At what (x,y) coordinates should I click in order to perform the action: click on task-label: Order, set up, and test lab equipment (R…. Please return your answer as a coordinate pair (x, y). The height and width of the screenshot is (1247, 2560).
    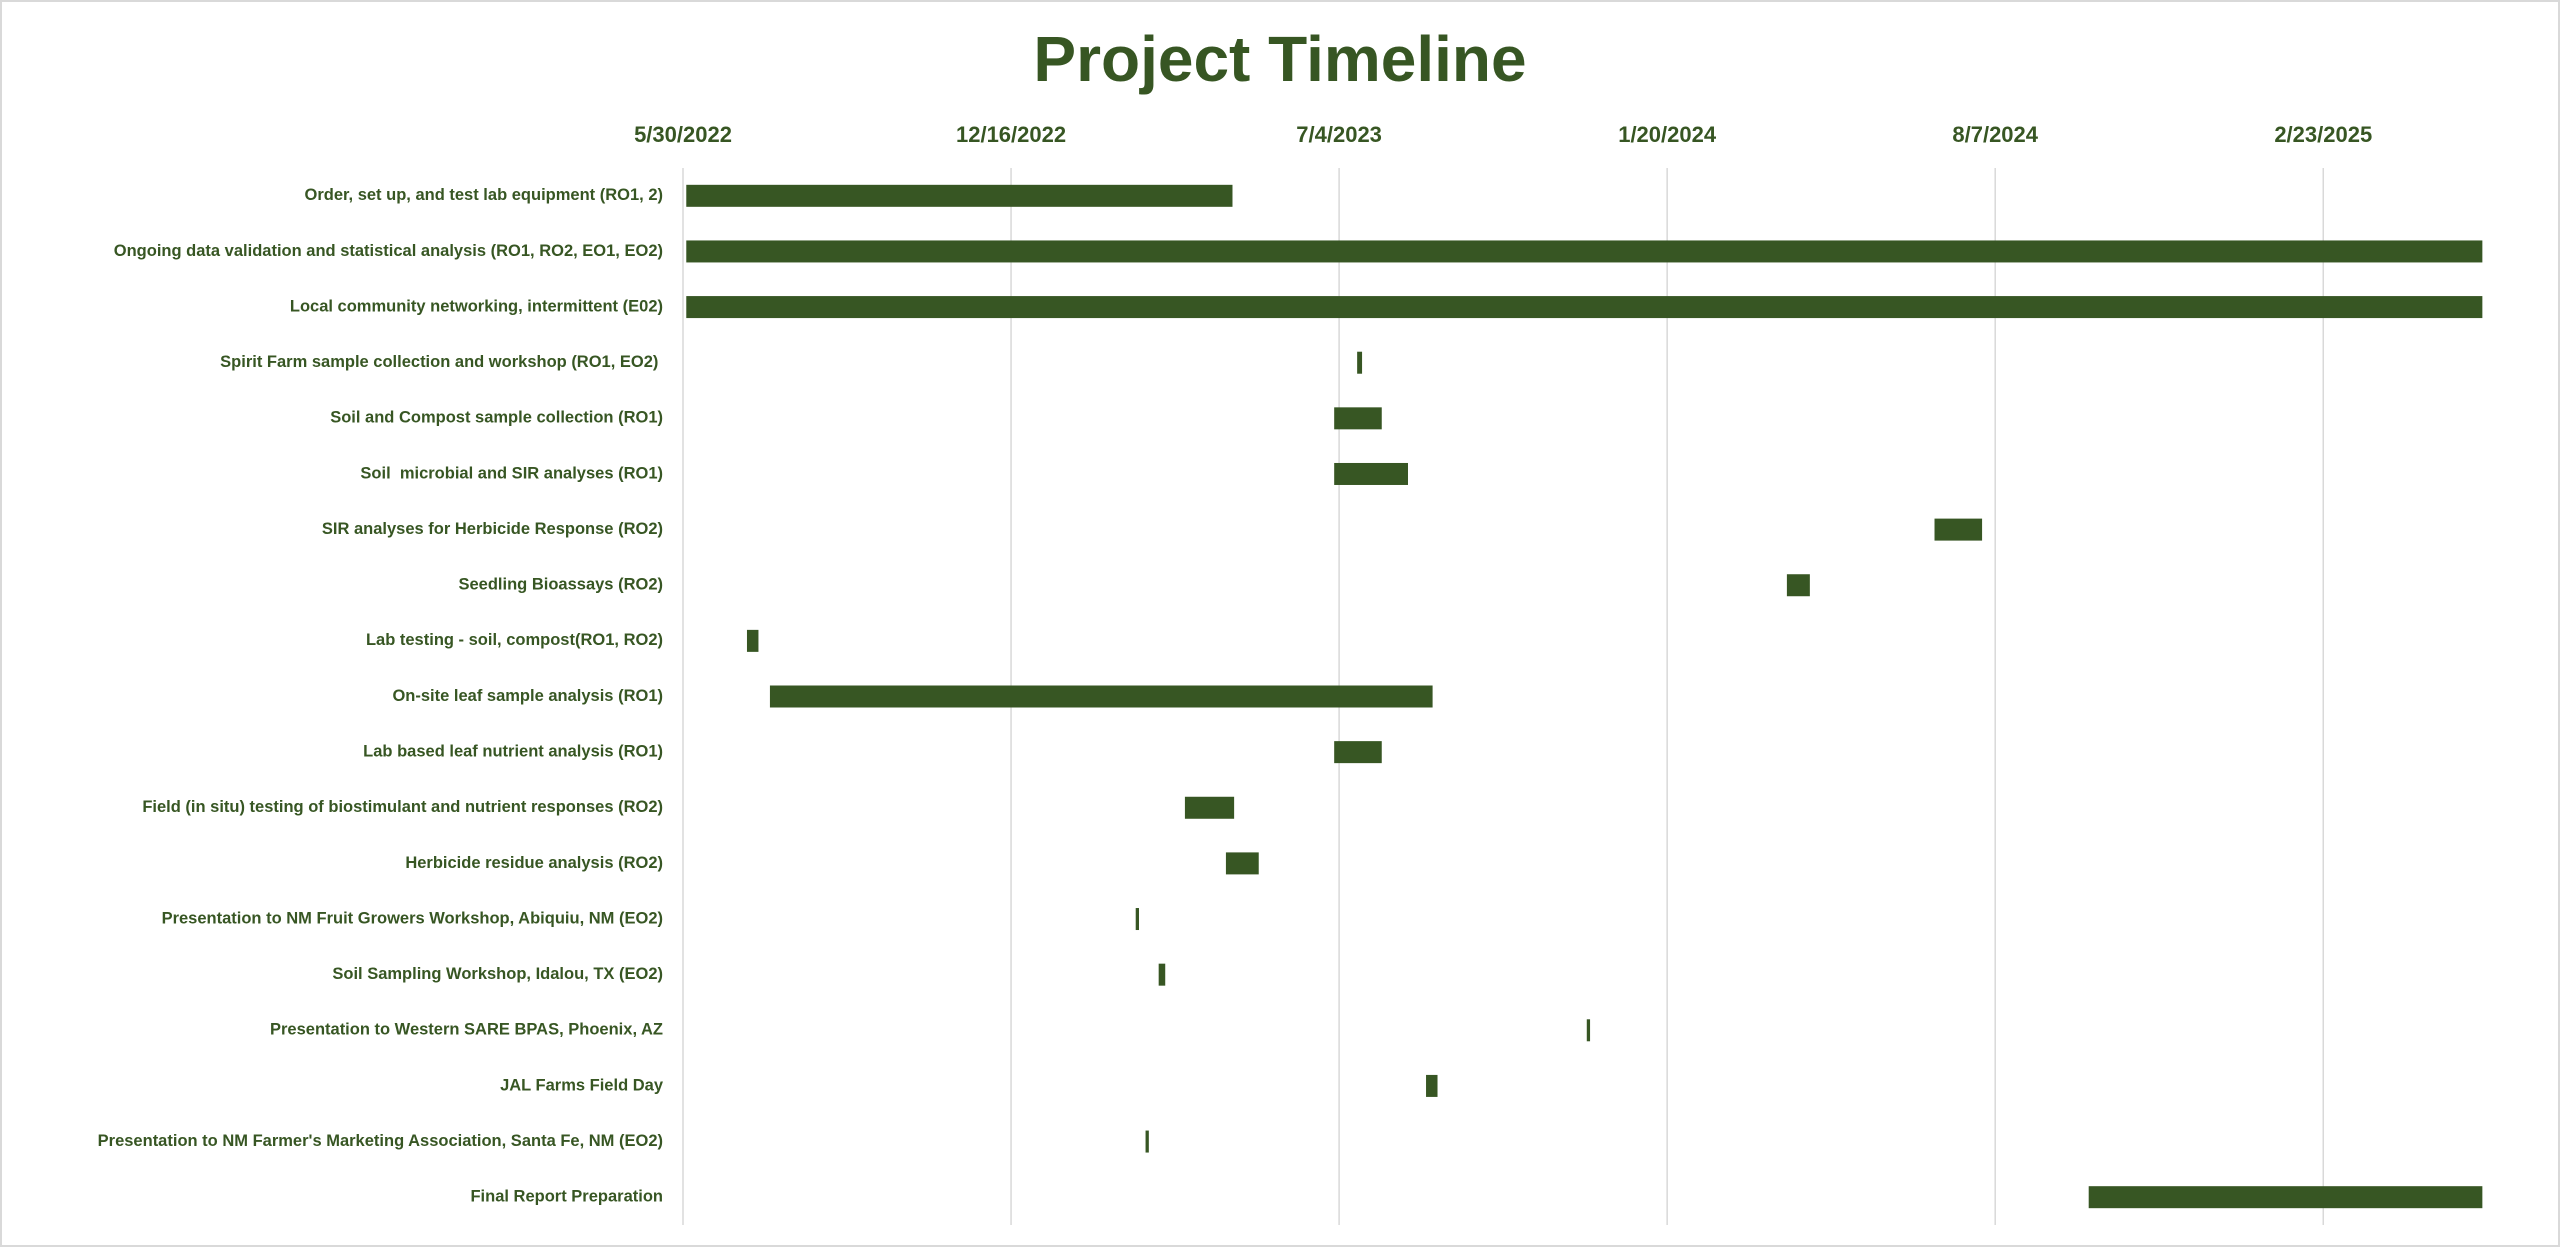
    Looking at the image, I should click on (484, 195).